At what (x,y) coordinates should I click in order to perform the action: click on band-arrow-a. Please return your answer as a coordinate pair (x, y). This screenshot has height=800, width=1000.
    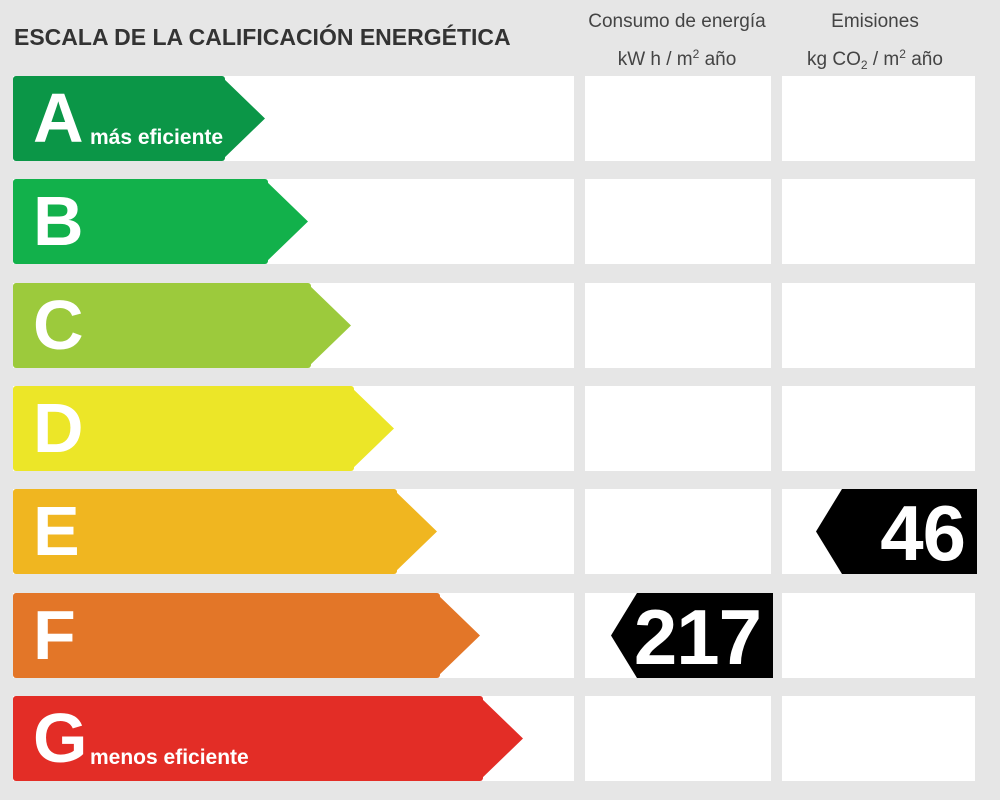
    Looking at the image, I should click on (139, 118).